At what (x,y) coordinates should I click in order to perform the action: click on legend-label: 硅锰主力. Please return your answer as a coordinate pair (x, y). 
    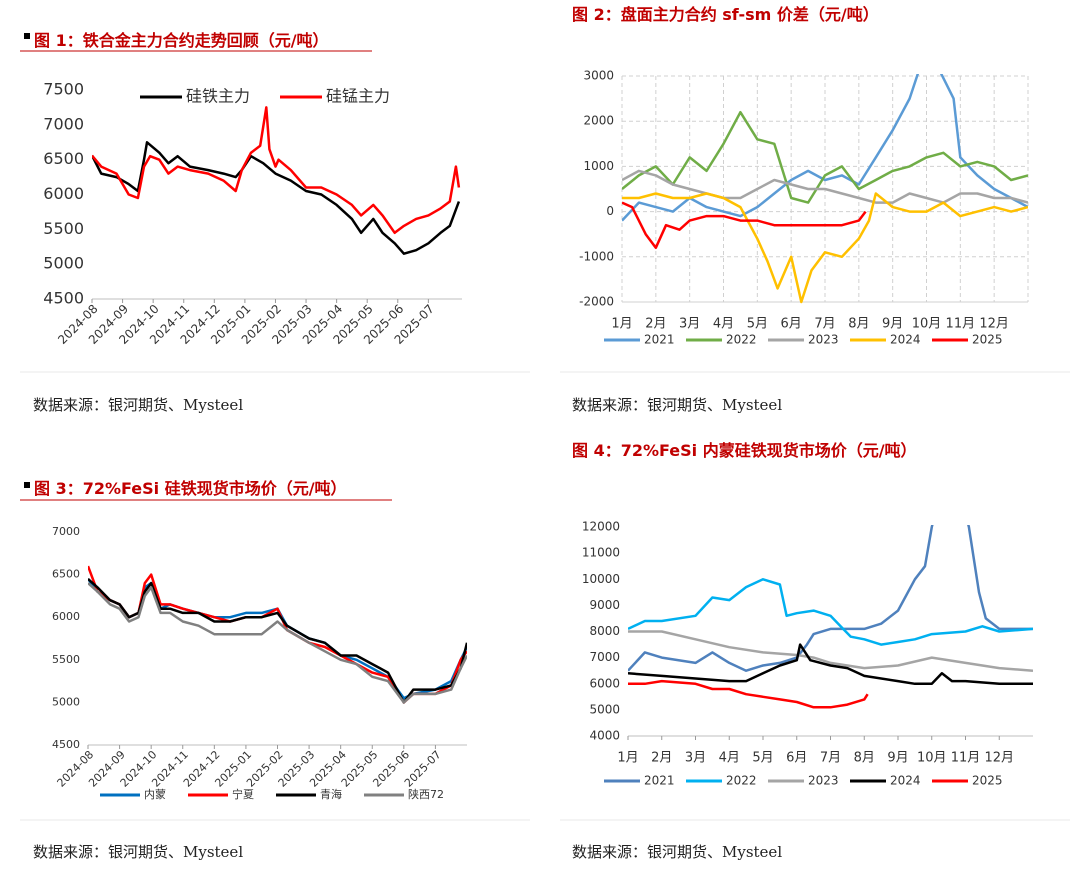
    Looking at the image, I should click on (358, 96).